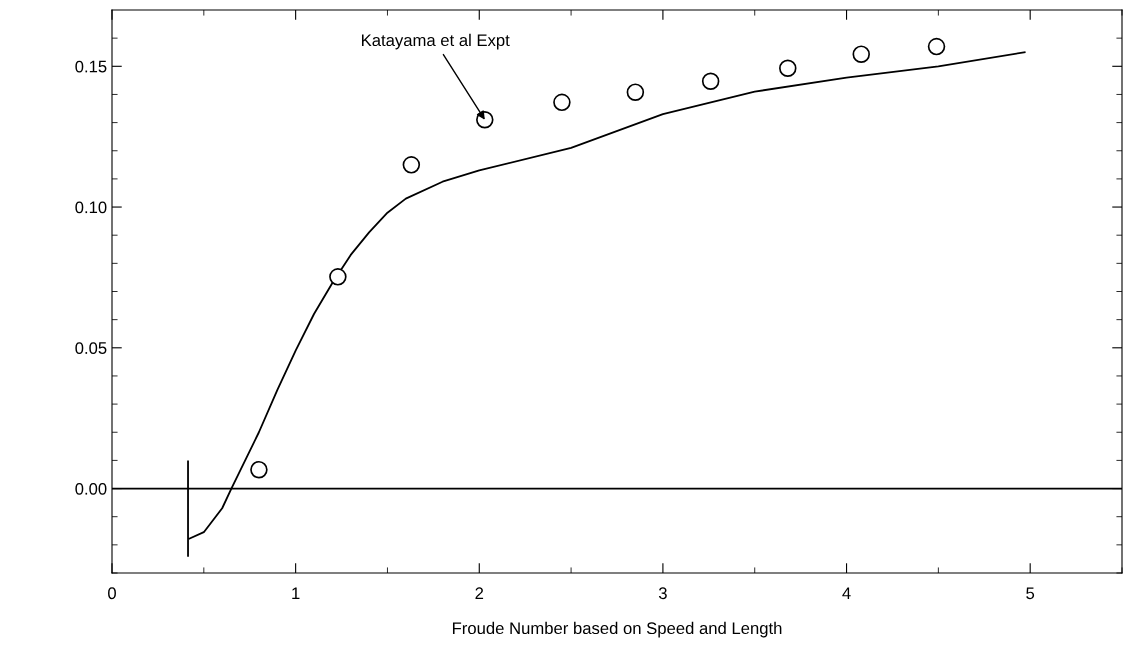 Image resolution: width=1123 pixels, height=660 pixels. Describe the element at coordinates (296, 593) in the screenshot. I see `x-tick-label: 1` at that location.